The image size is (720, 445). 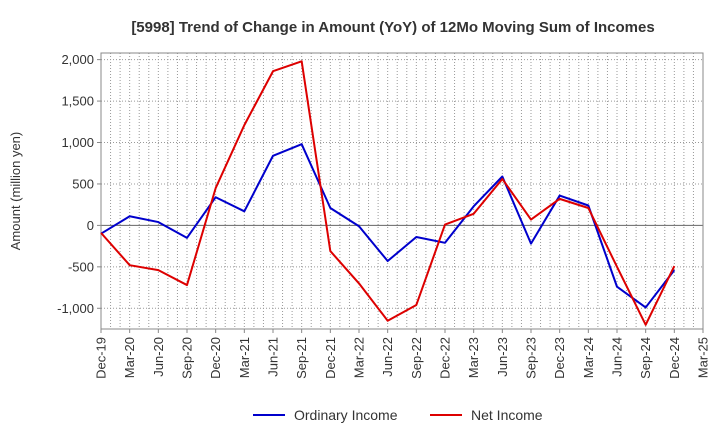 What do you see at coordinates (359, 357) in the screenshot?
I see `x-tick-label: Mar-22` at bounding box center [359, 357].